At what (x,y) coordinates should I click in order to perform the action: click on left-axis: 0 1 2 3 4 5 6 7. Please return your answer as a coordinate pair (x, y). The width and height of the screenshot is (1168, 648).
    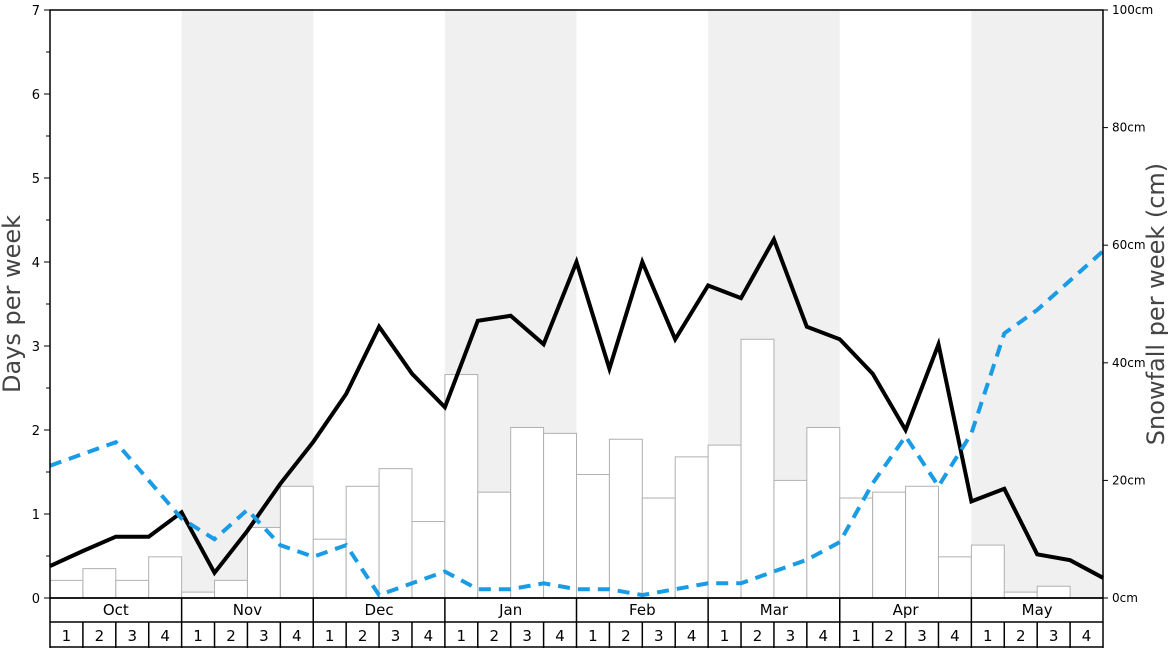
    Looking at the image, I should click on (41, 305).